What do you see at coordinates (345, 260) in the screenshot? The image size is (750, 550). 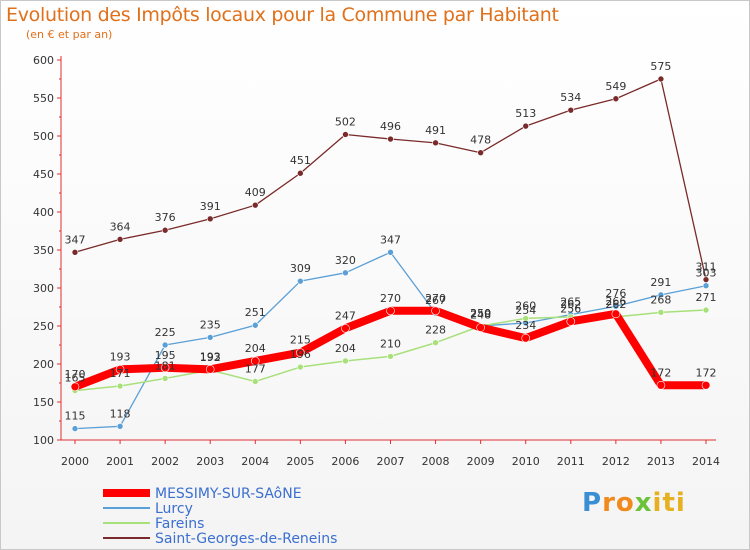 I see `data-label: 320` at bounding box center [345, 260].